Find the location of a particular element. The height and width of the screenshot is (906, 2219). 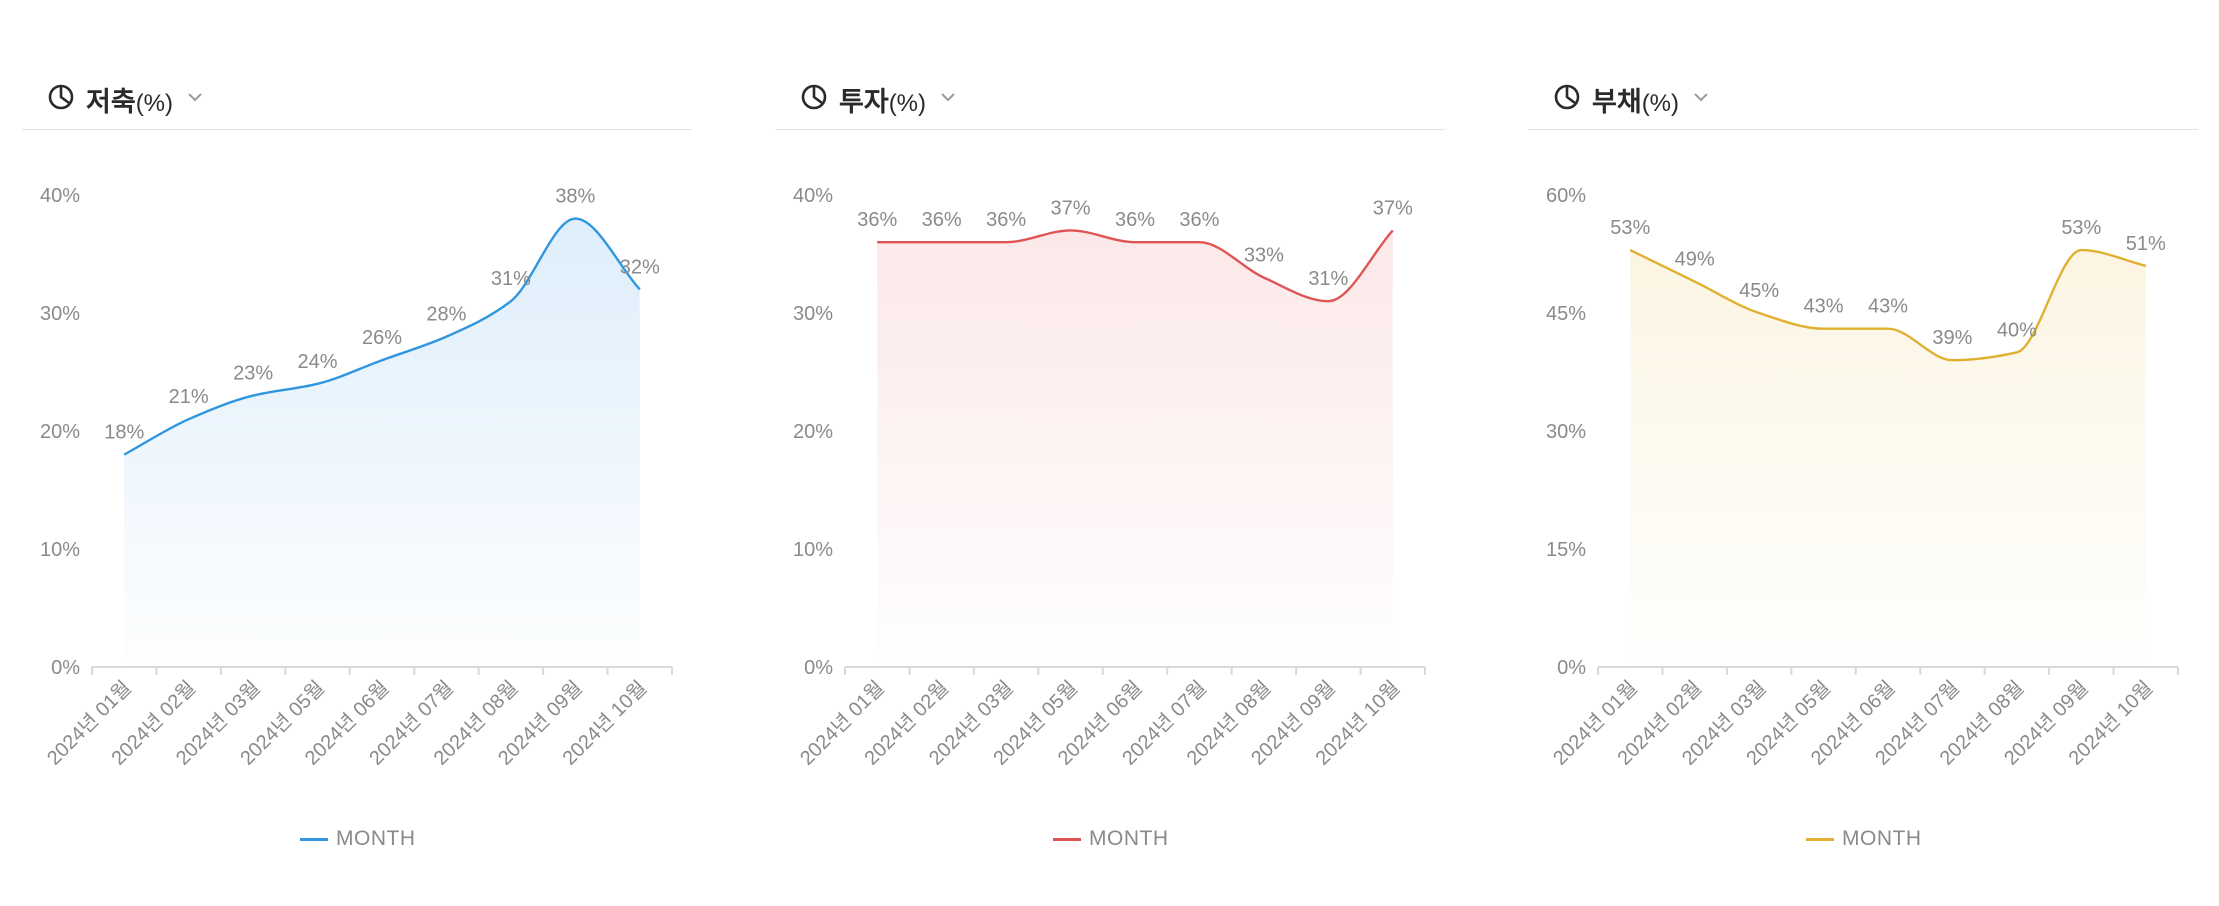

y-tick-label: 60% is located at coordinates (1566, 196).